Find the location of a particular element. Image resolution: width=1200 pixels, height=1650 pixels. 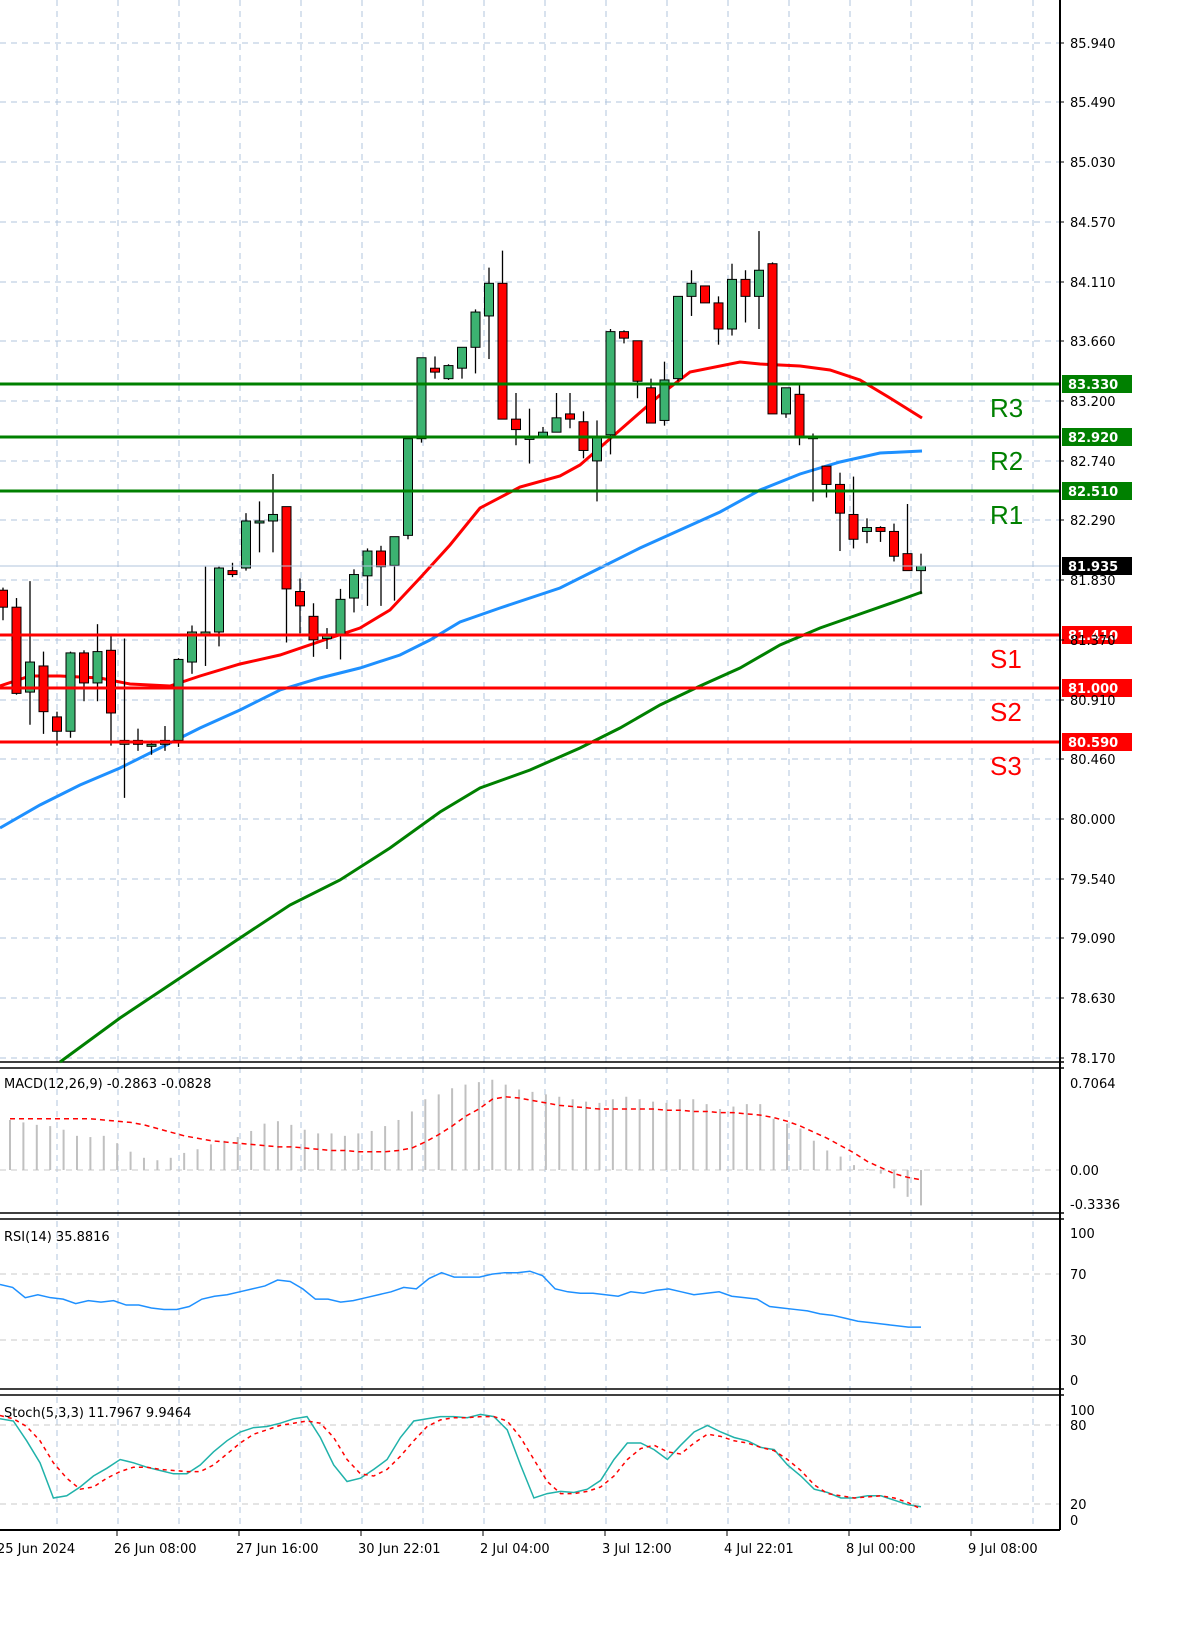

time-tick-label: 4 Jul 22:01 is located at coordinates (759, 1549).